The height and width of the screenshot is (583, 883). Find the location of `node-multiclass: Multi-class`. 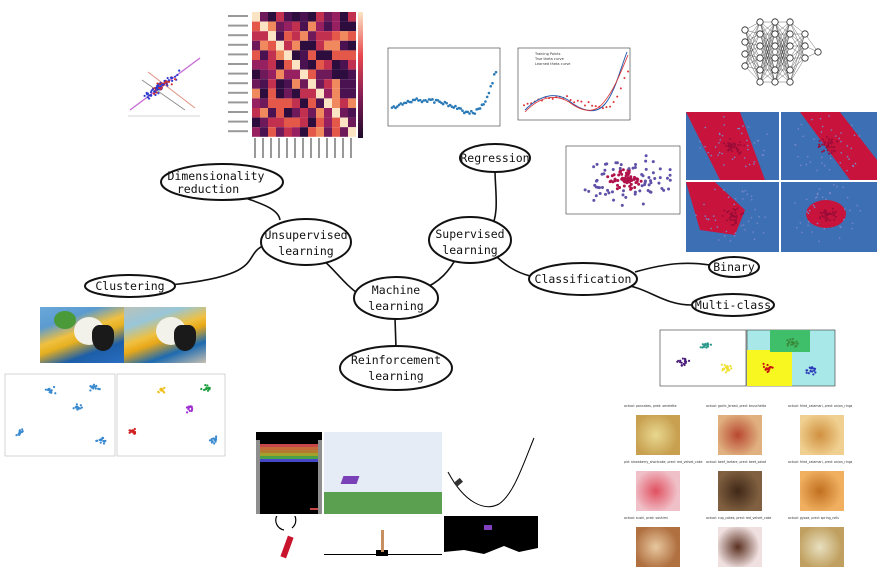

node-multiclass: Multi-class is located at coordinates (733, 305).